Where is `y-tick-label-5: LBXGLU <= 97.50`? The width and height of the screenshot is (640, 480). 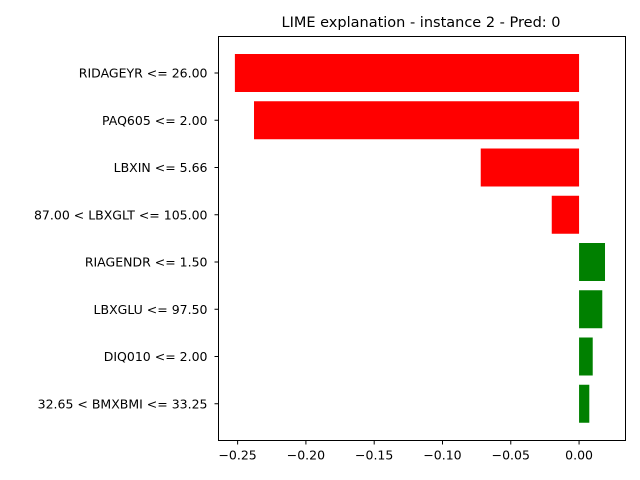
y-tick-label-5: LBXGLU <= 97.50 is located at coordinates (151, 309).